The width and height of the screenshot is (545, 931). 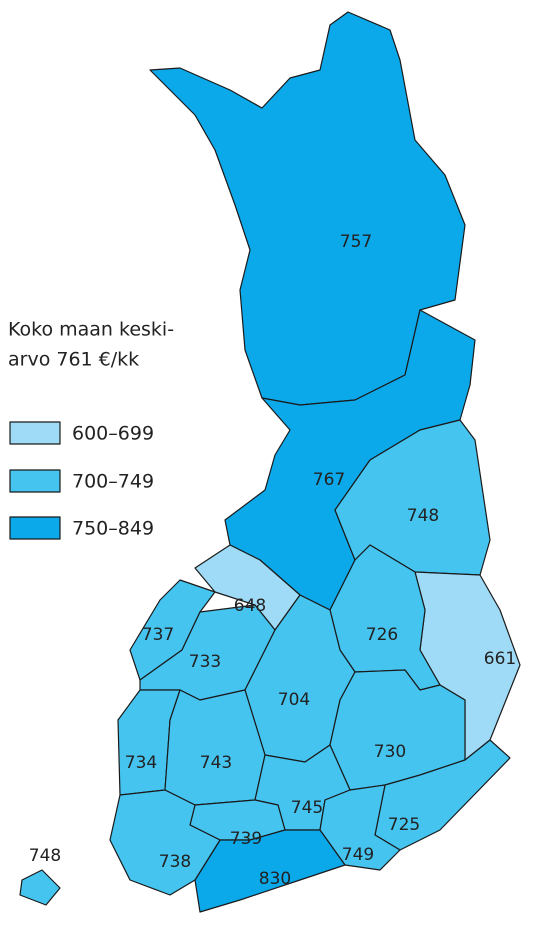 I want to click on region-label: 738, so click(x=175, y=862).